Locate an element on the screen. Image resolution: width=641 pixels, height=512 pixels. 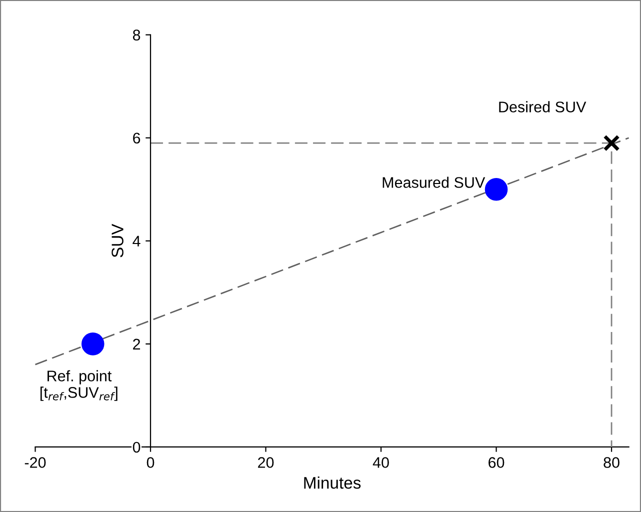
y-tick-label: 2 is located at coordinates (136, 344).